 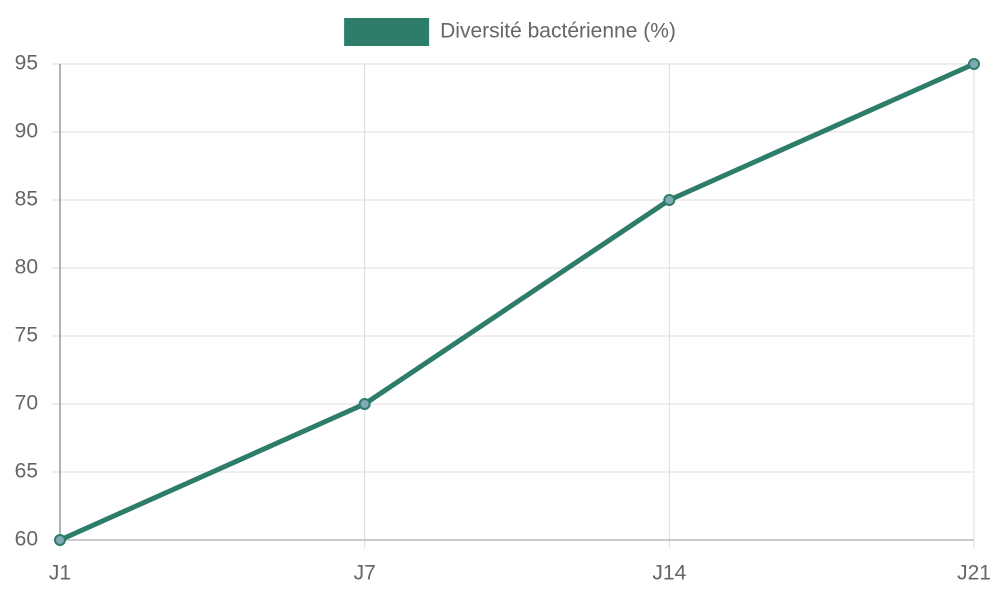 What do you see at coordinates (26, 471) in the screenshot?
I see `y-tick-label: 65` at bounding box center [26, 471].